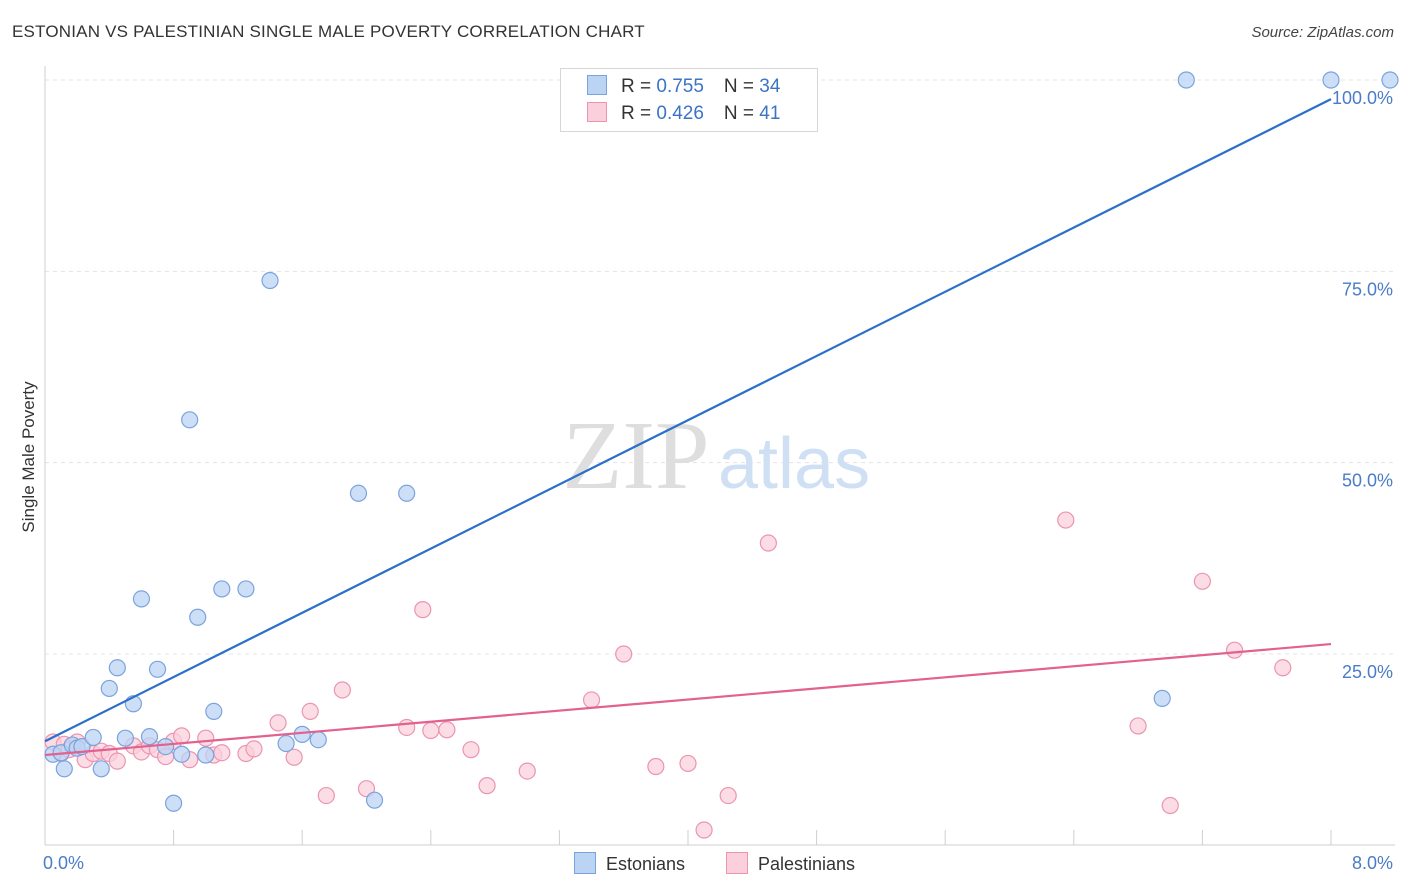 The image size is (1406, 892). What do you see at coordinates (680, 113) in the screenshot?
I see `legend-r-value-palestinians: 0.426` at bounding box center [680, 113].